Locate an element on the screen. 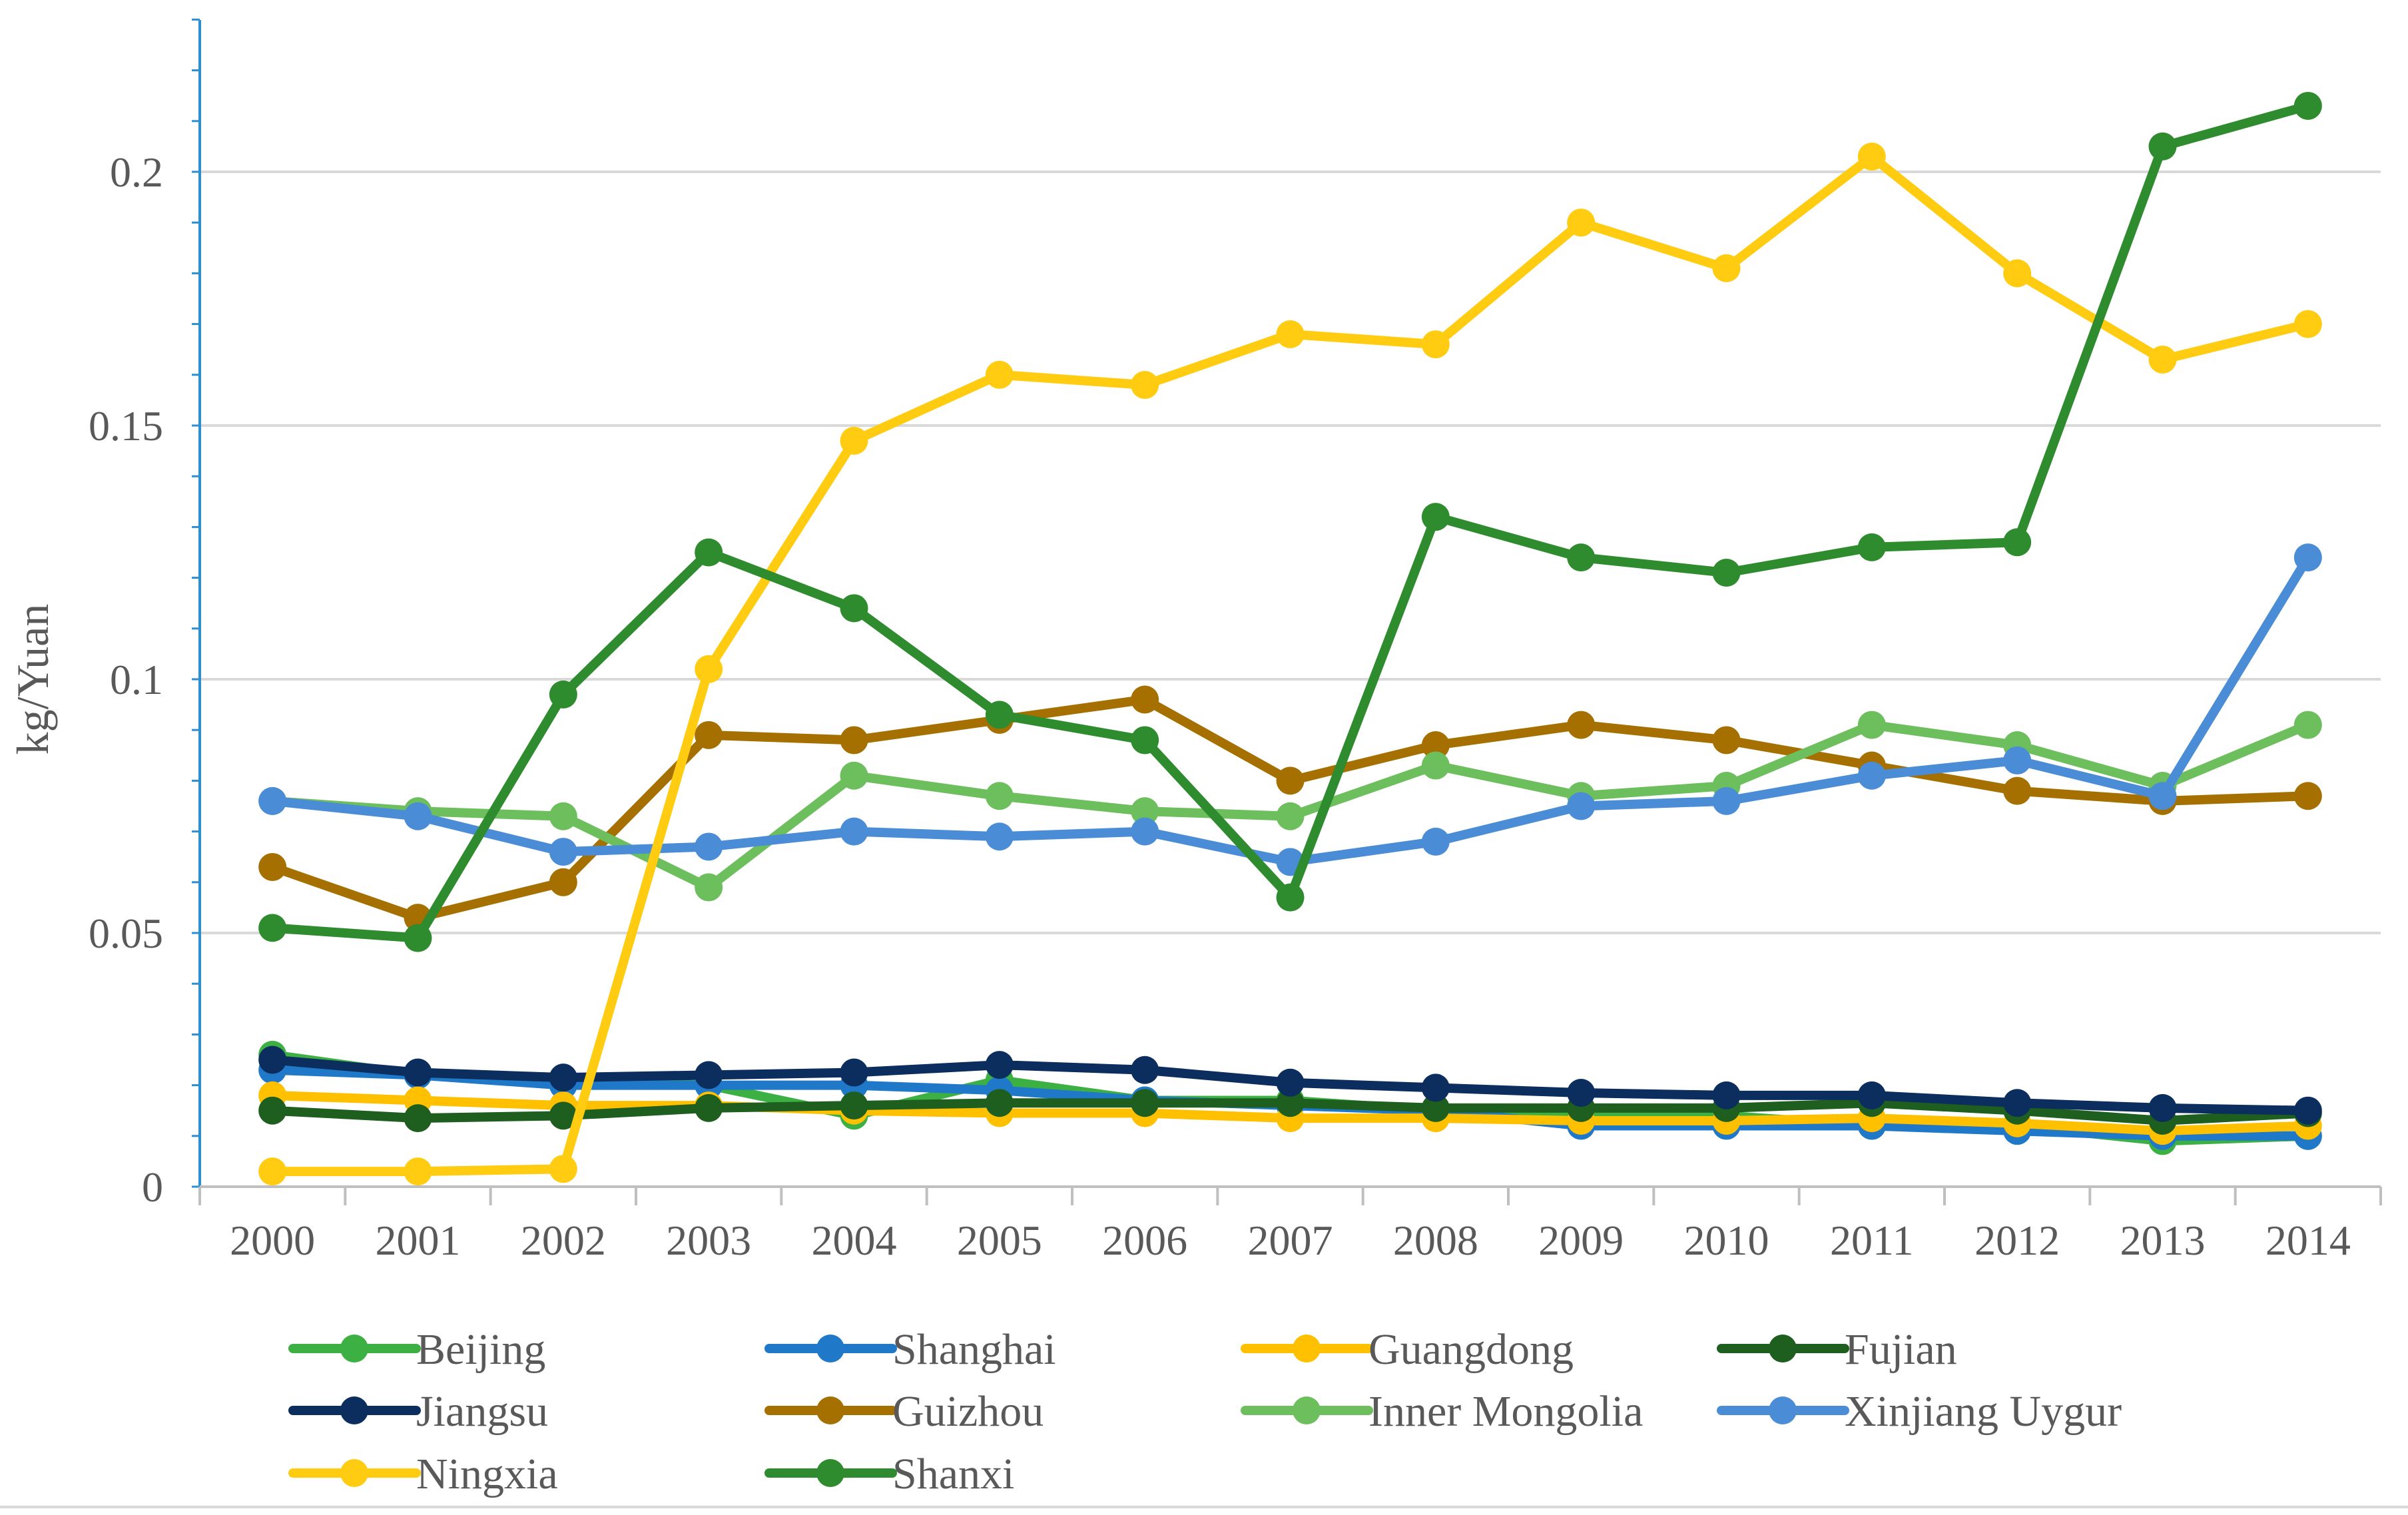 The image size is (2408, 1515). point-ningxia-2006 is located at coordinates (1145, 385).